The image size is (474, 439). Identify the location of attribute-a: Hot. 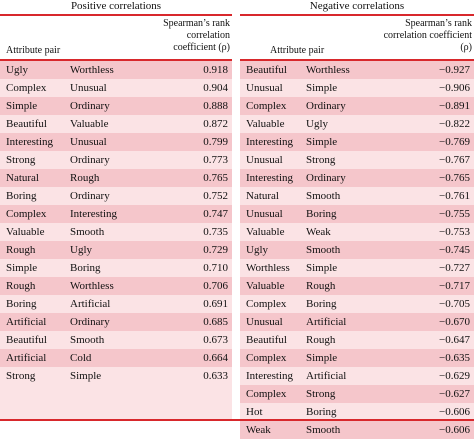
(254, 412).